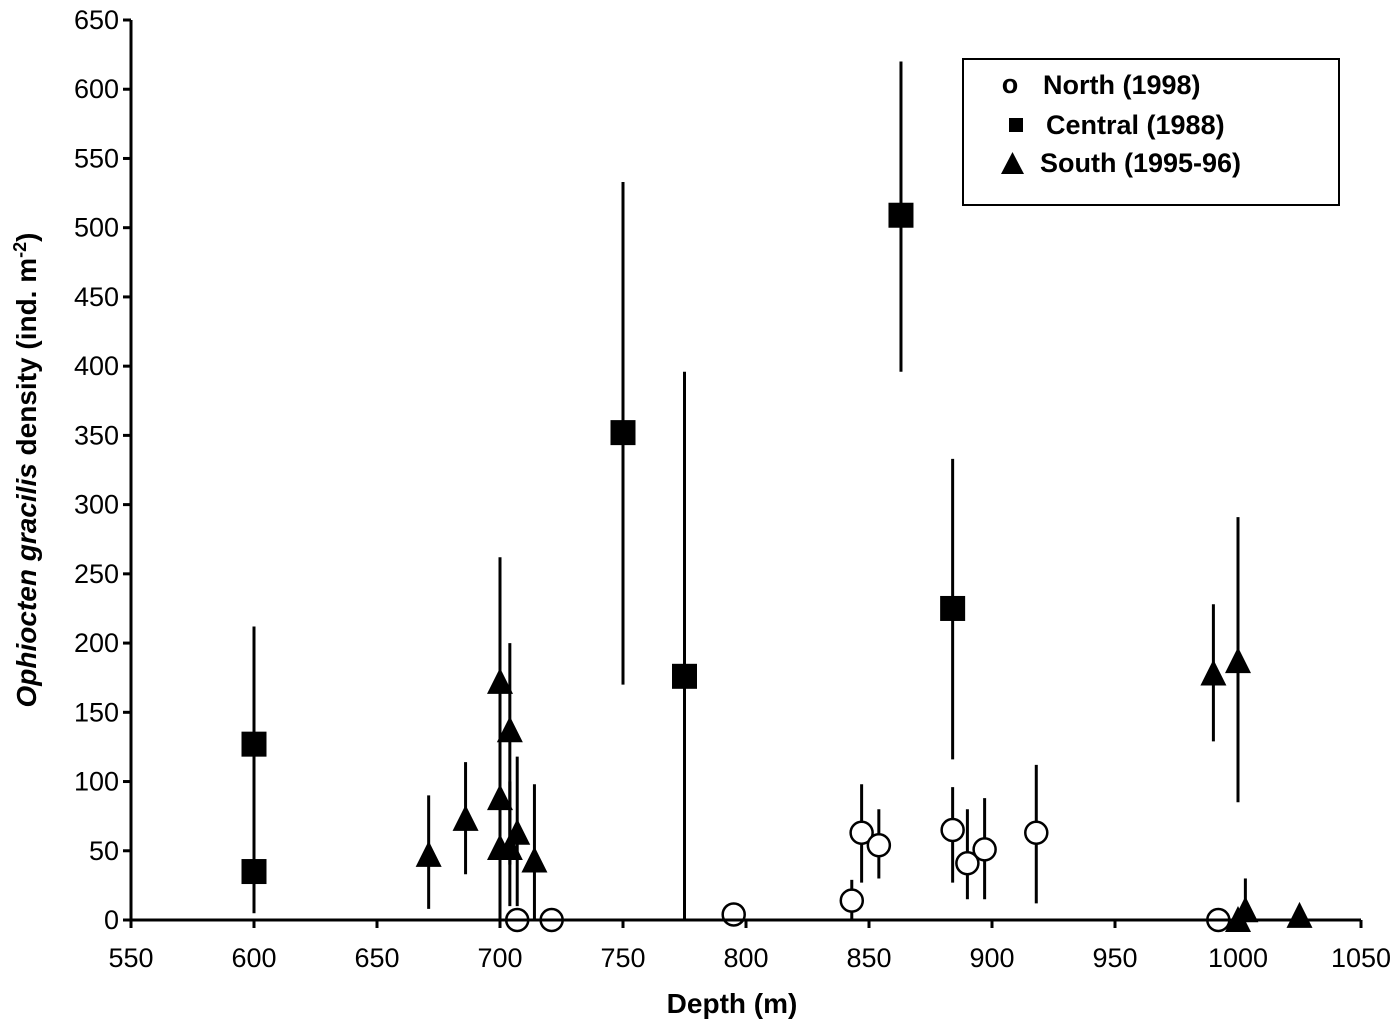 This screenshot has width=1400, height=1025. What do you see at coordinates (1010, 84) in the screenshot?
I see `legend-circle-icon: o` at bounding box center [1010, 84].